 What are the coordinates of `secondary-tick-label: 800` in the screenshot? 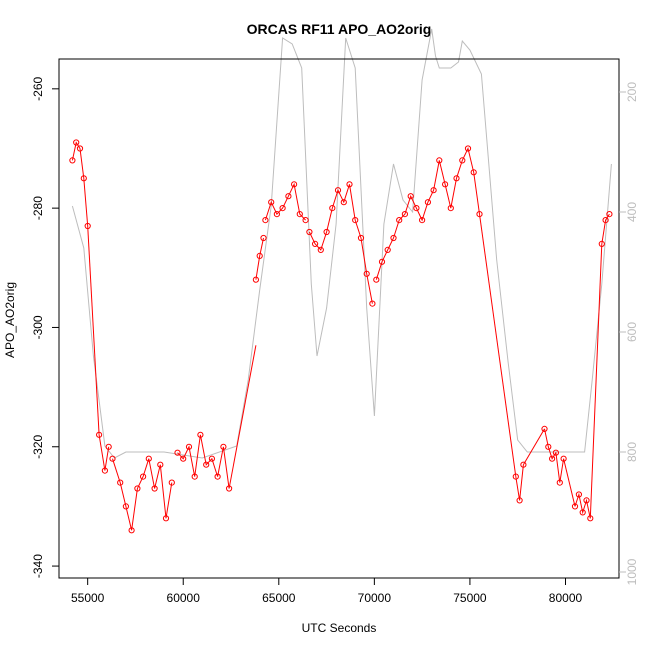 It's located at (632, 452).